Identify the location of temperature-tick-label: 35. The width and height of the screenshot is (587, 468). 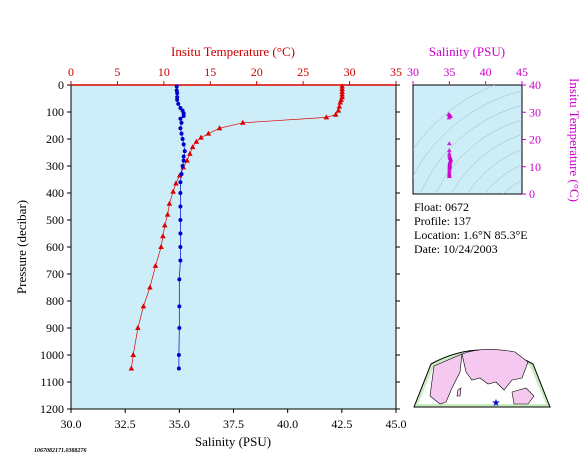
(396, 72).